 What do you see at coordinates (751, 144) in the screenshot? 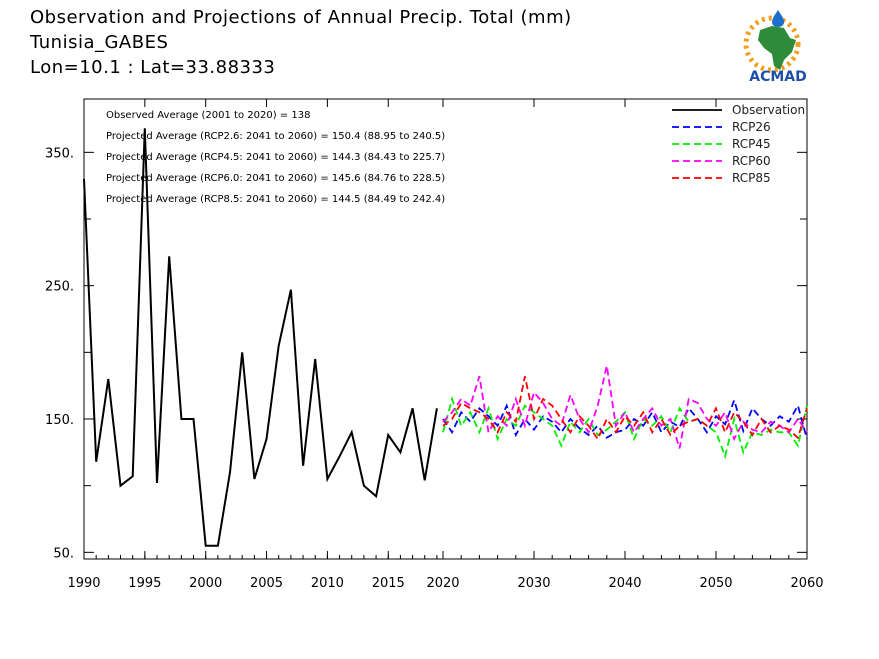
I see `legend-label-rcp45: RCP45` at bounding box center [751, 144].